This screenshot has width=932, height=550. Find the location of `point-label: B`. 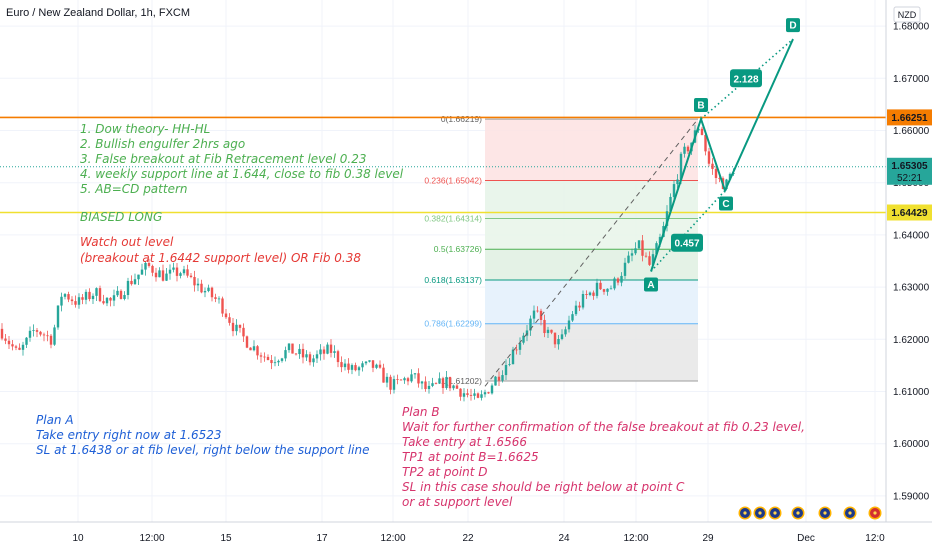

point-label: B is located at coordinates (700, 106).